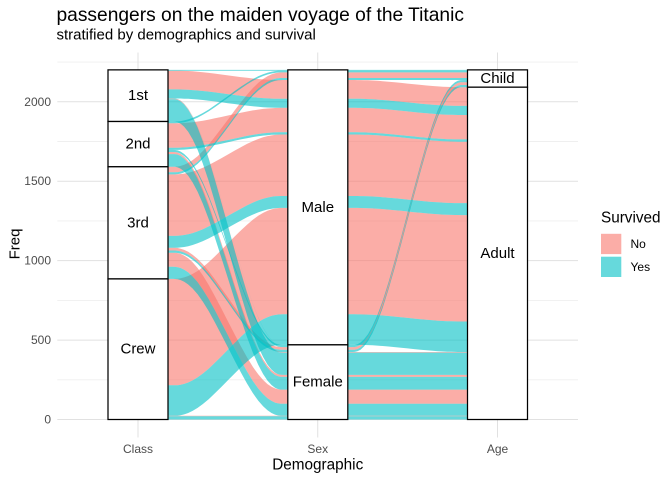 This screenshot has height=480, width=672. What do you see at coordinates (138, 449) in the screenshot?
I see `svg-text: Class` at bounding box center [138, 449].